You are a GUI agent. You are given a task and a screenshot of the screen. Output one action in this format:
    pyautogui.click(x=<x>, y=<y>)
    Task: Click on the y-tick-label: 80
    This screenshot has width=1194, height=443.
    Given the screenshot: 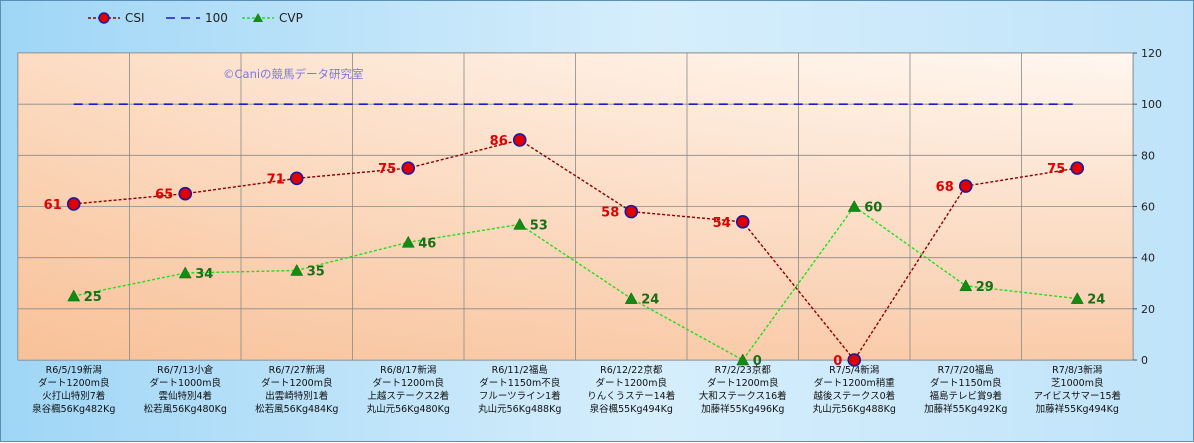 What is the action you would take?
    pyautogui.click(x=1148, y=155)
    